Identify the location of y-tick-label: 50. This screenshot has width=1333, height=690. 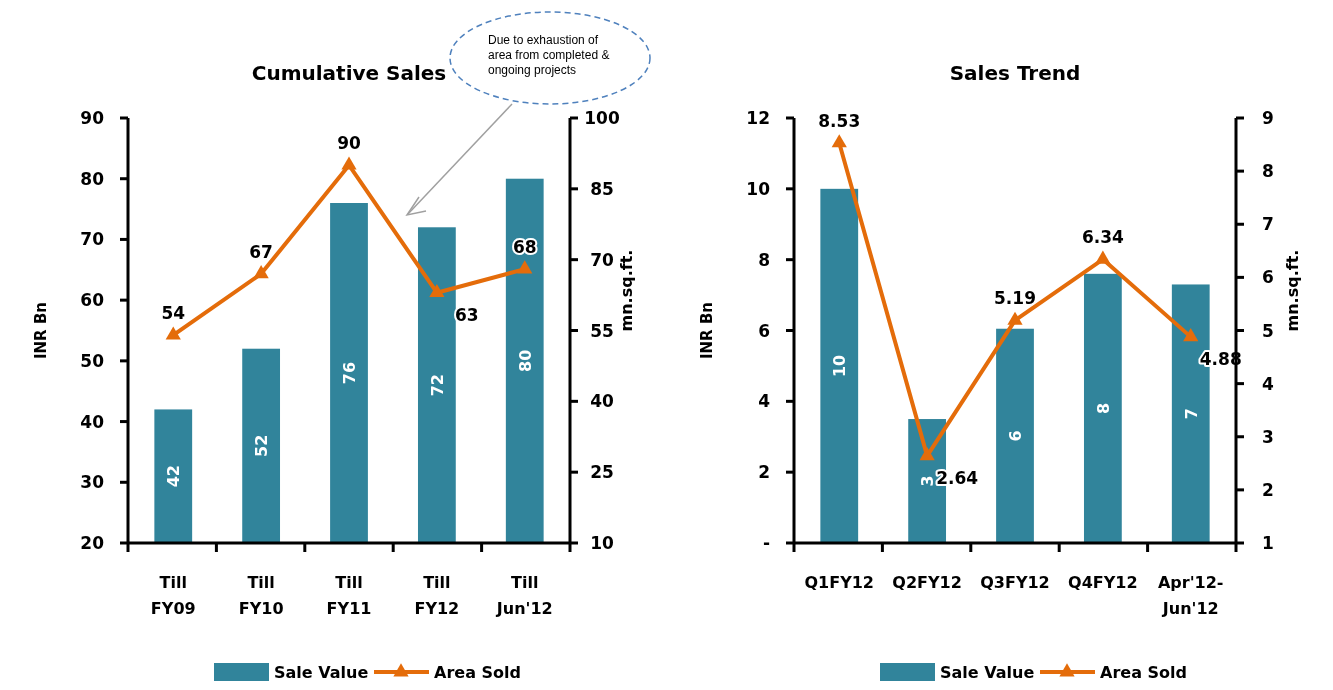
(92, 360).